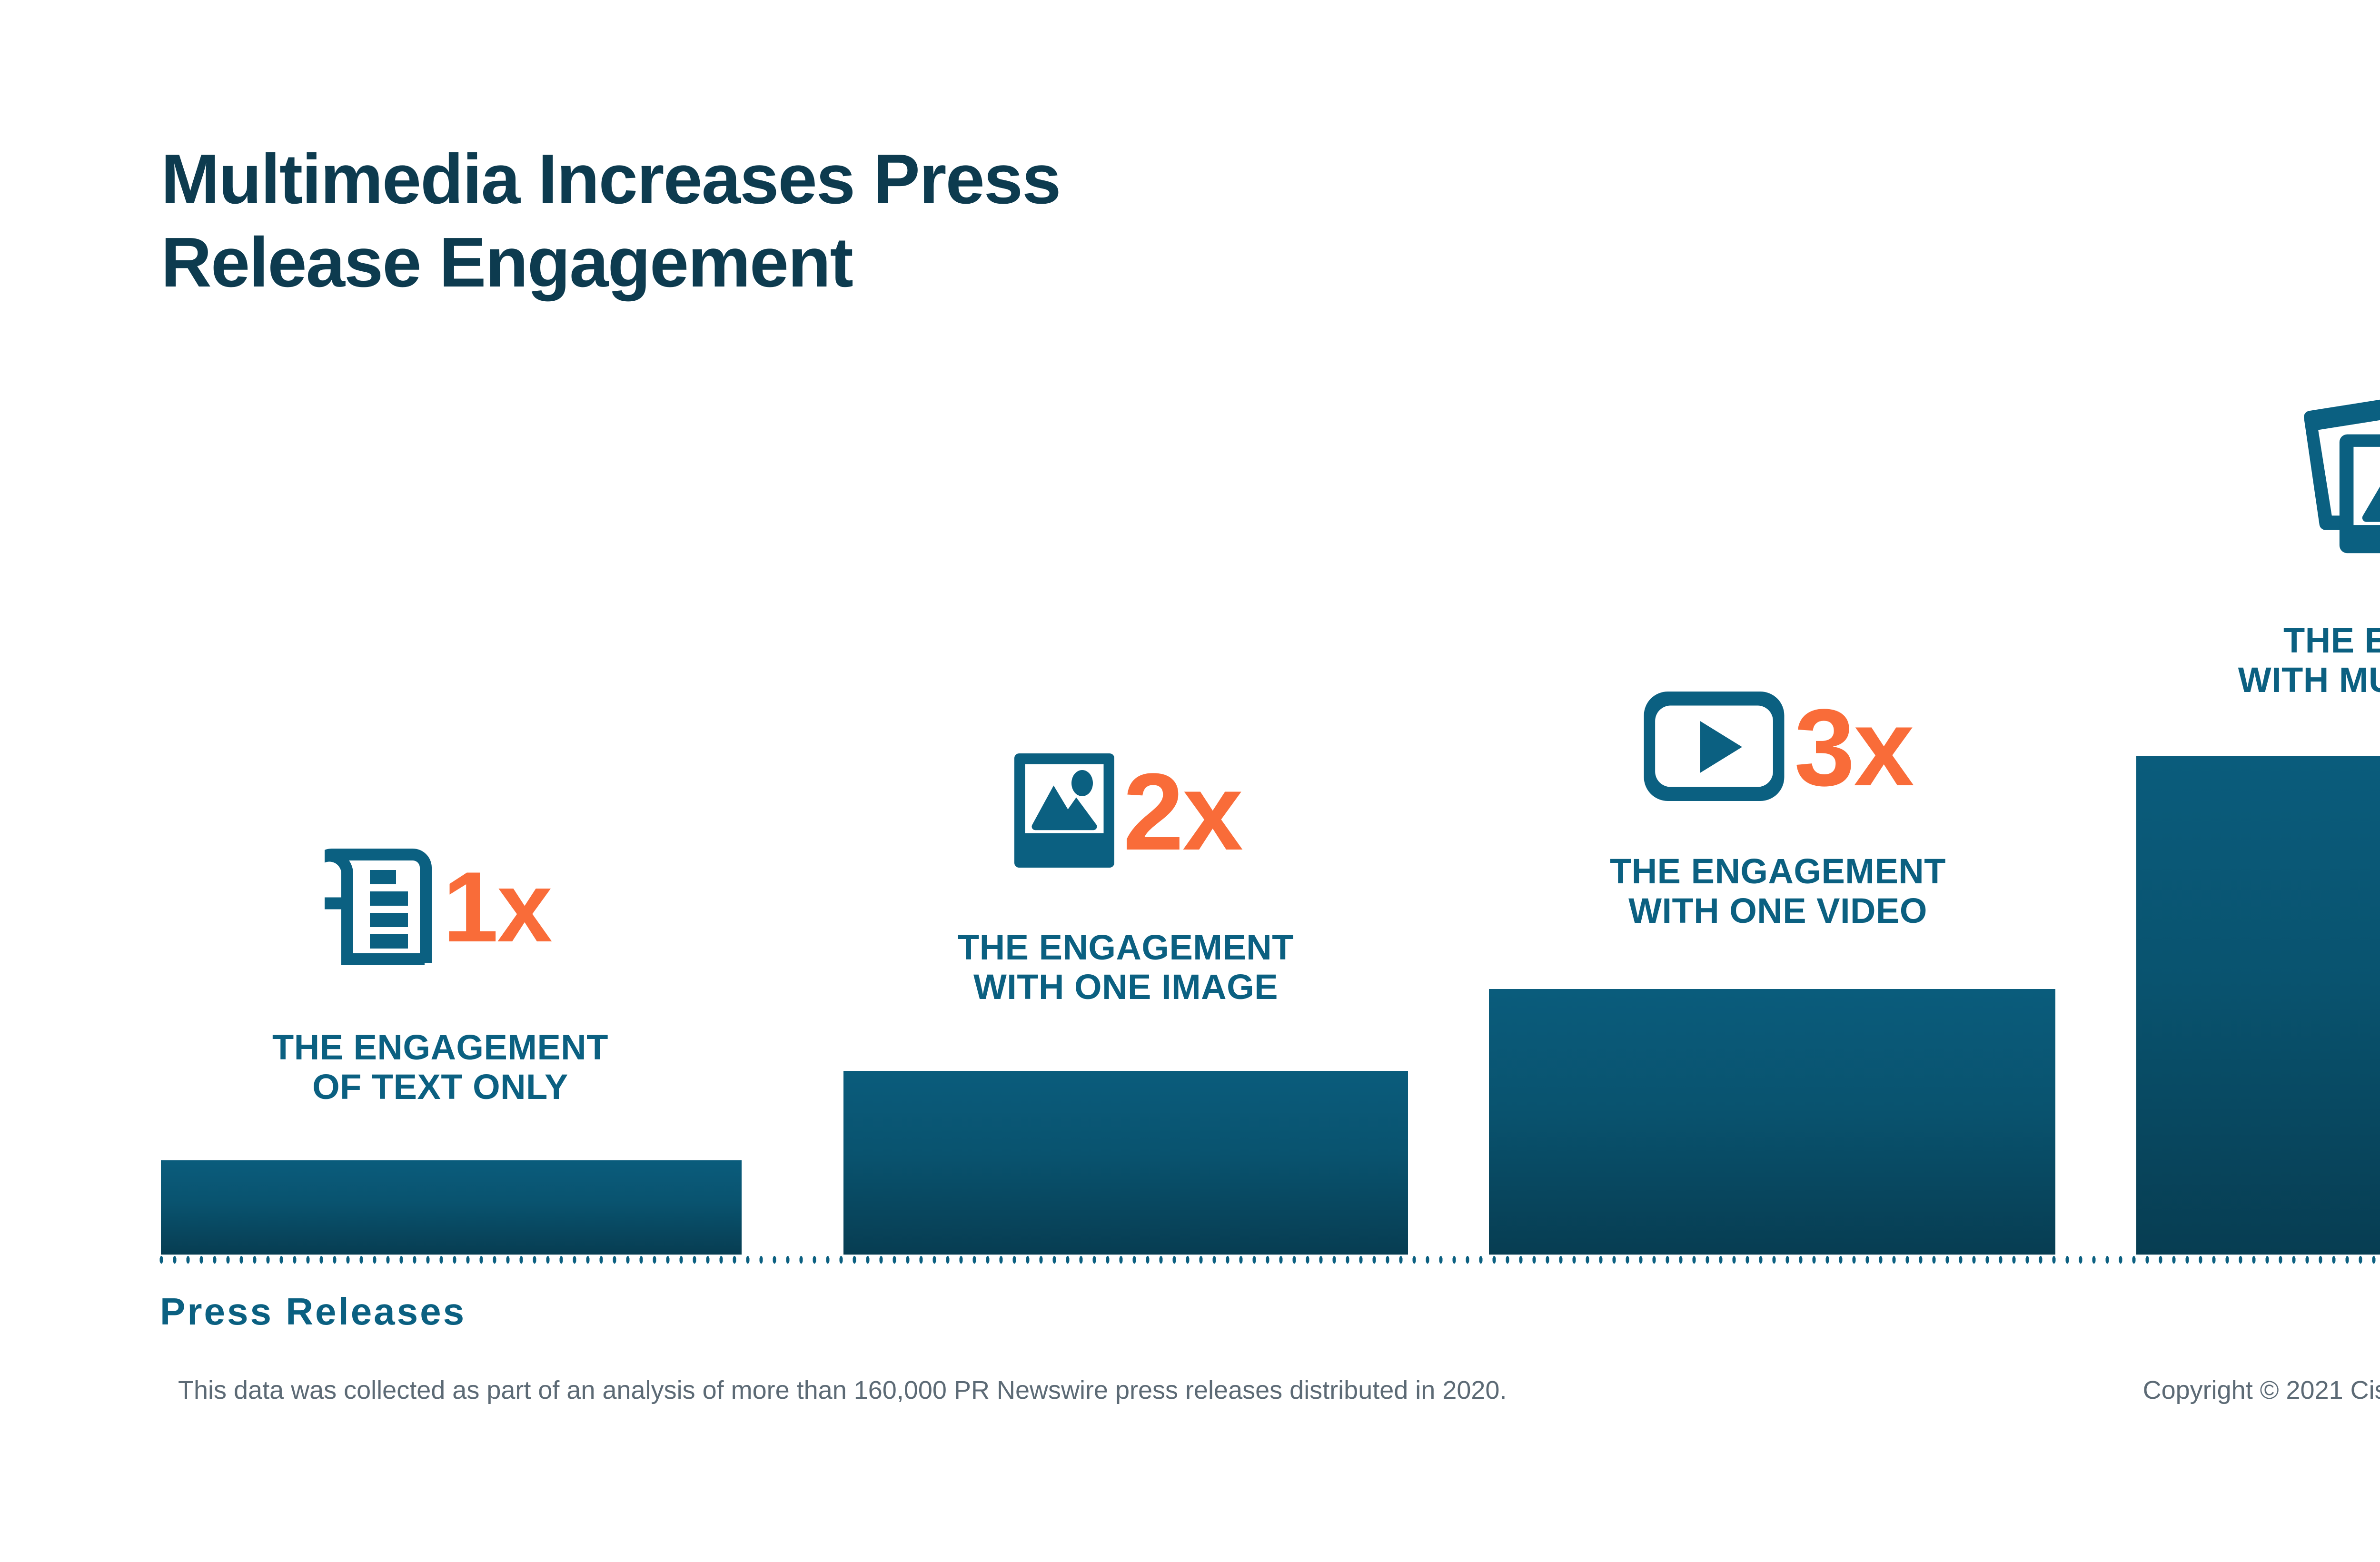 The width and height of the screenshot is (2380, 1562). What do you see at coordinates (1064, 812) in the screenshot?
I see `image-icon` at bounding box center [1064, 812].